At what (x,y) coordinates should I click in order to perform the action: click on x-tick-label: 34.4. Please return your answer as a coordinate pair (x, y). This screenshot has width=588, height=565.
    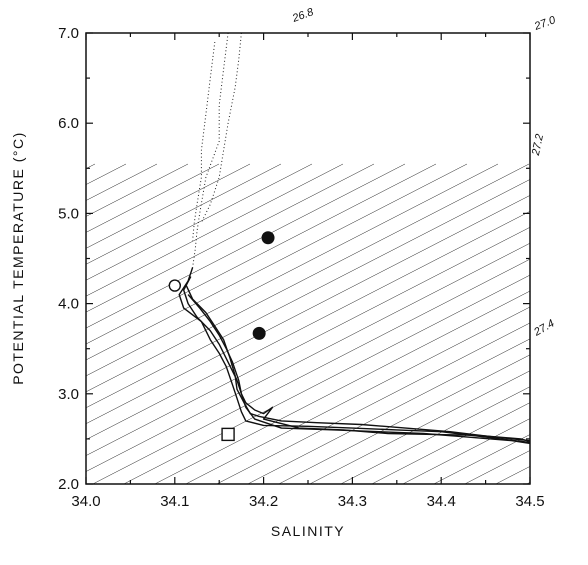
    Looking at the image, I should click on (441, 501).